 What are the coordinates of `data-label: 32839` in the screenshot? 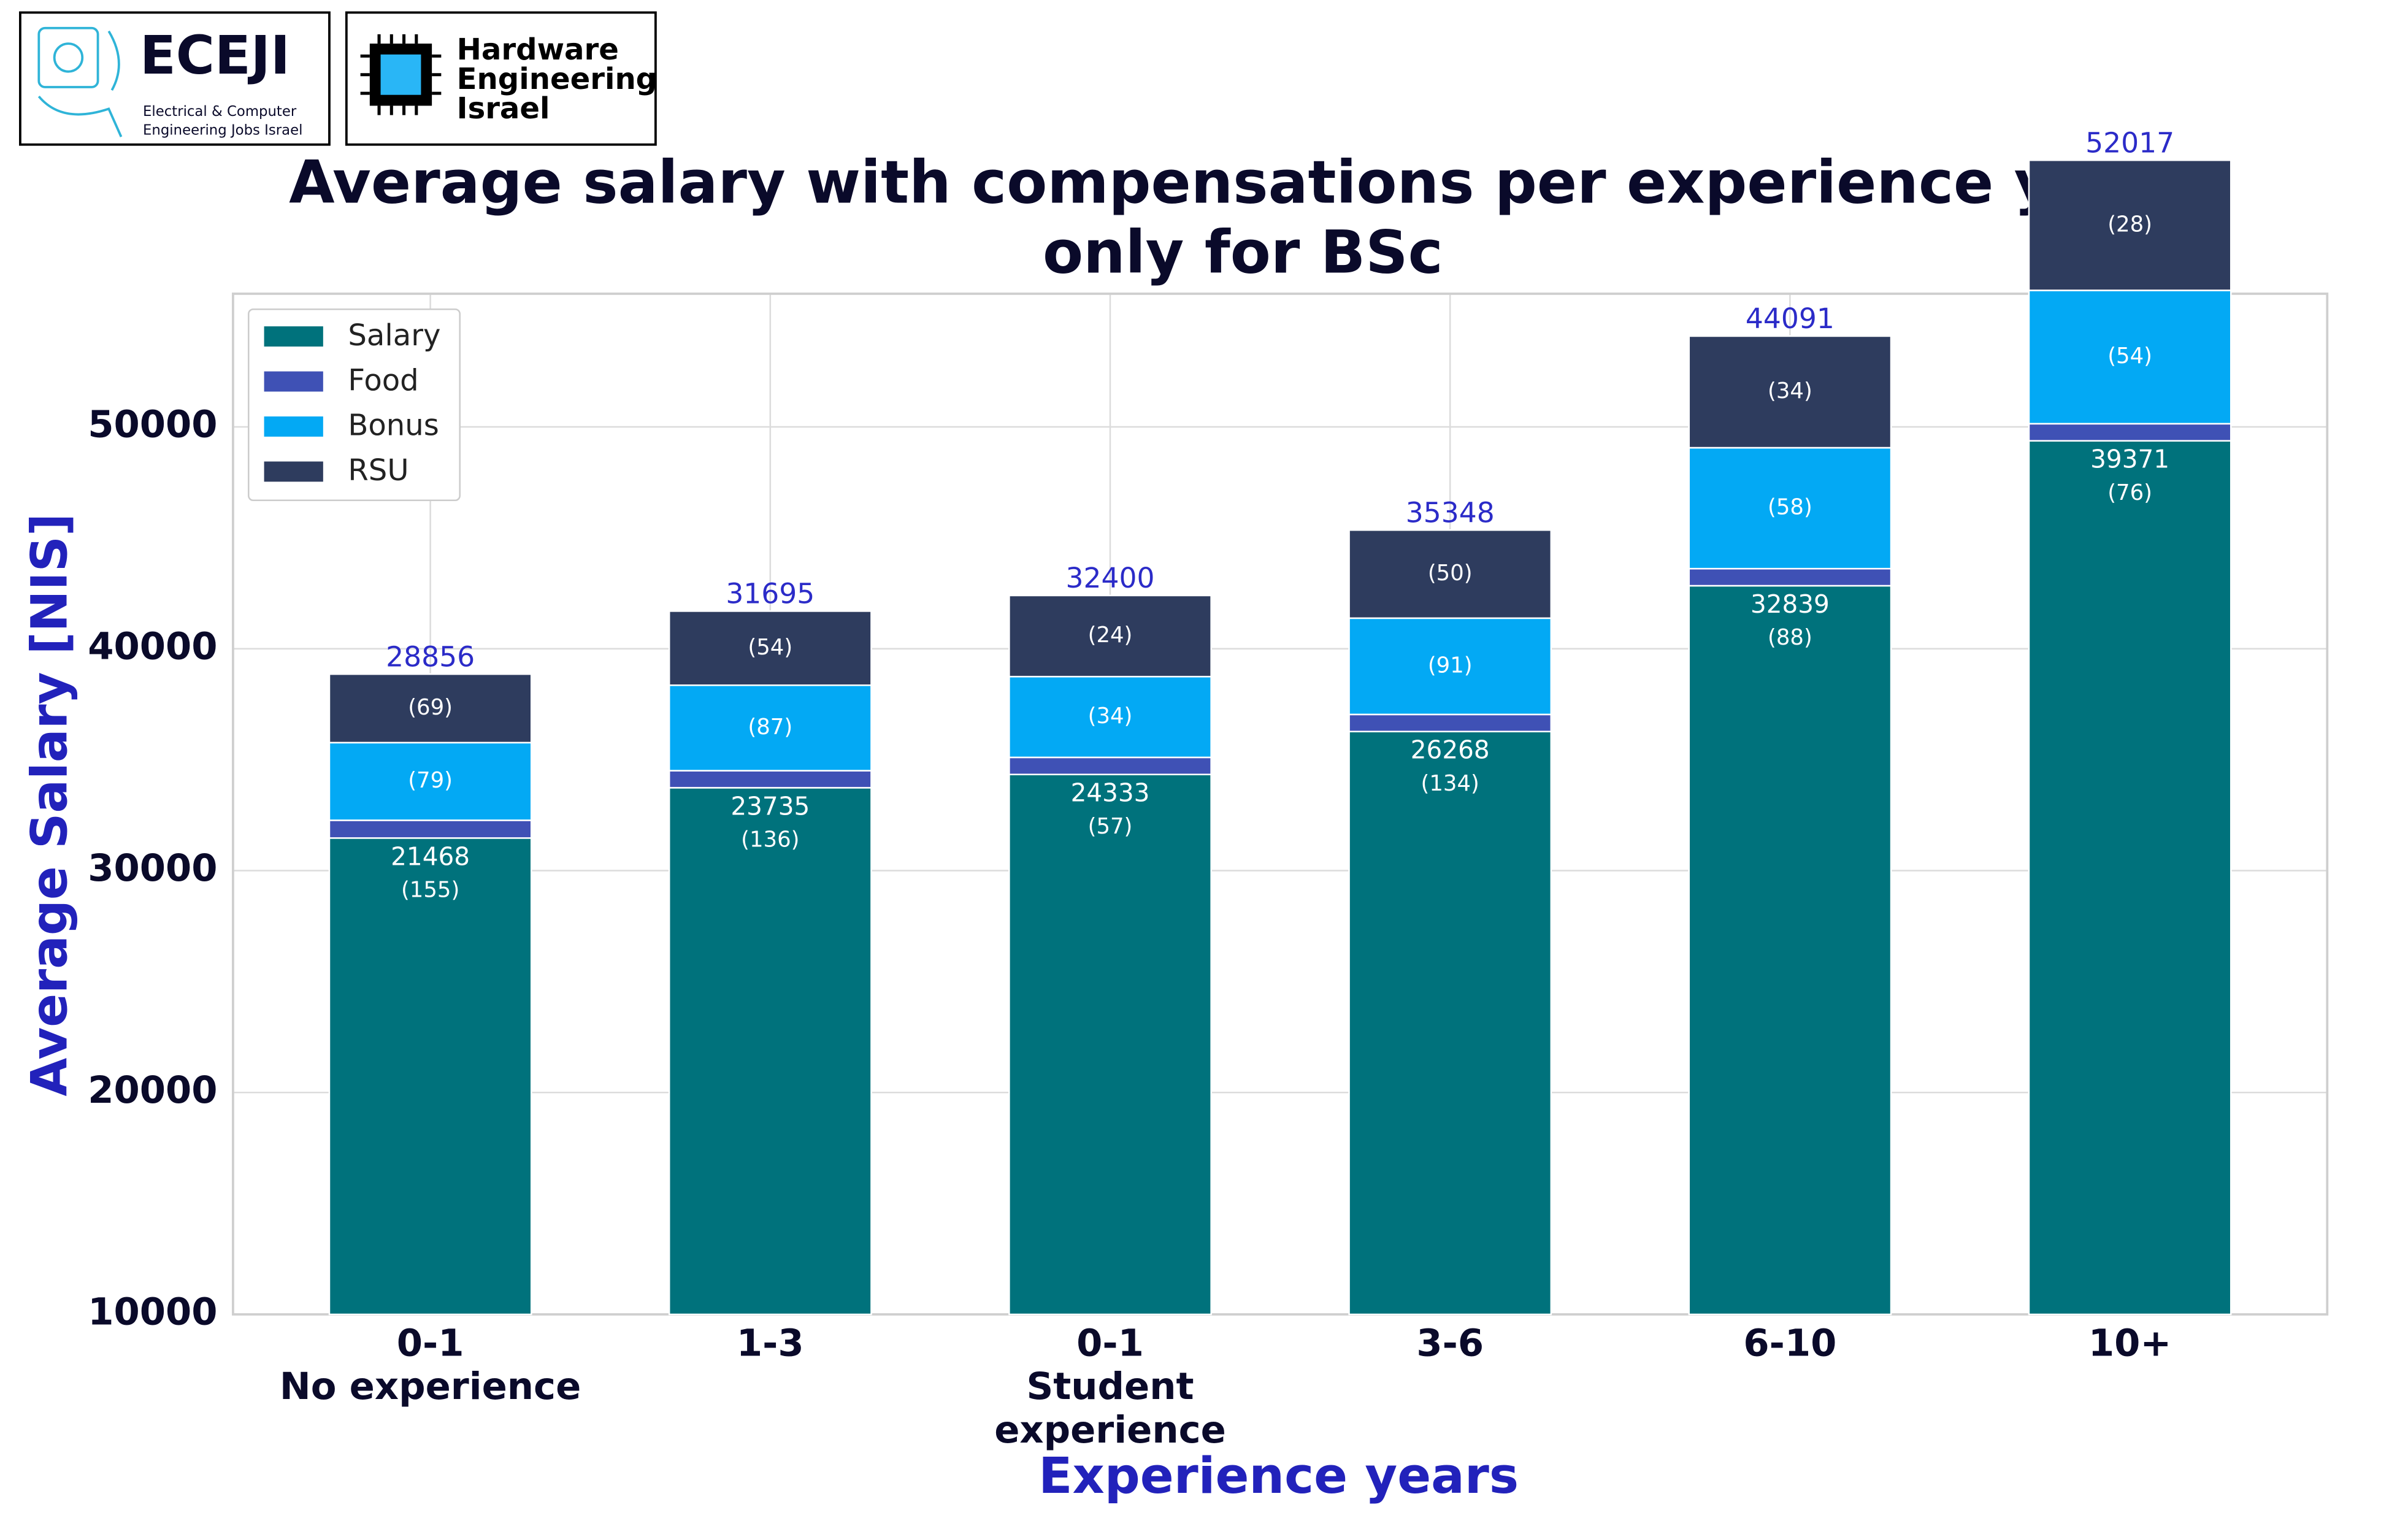 It's located at (1790, 604).